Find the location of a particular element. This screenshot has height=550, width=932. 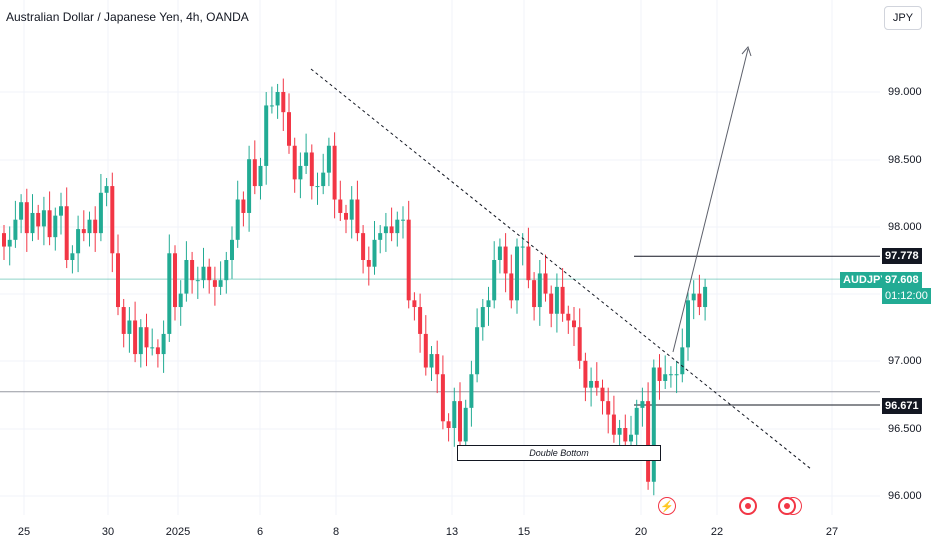

y-tick-98500: 98.500 is located at coordinates (905, 160).